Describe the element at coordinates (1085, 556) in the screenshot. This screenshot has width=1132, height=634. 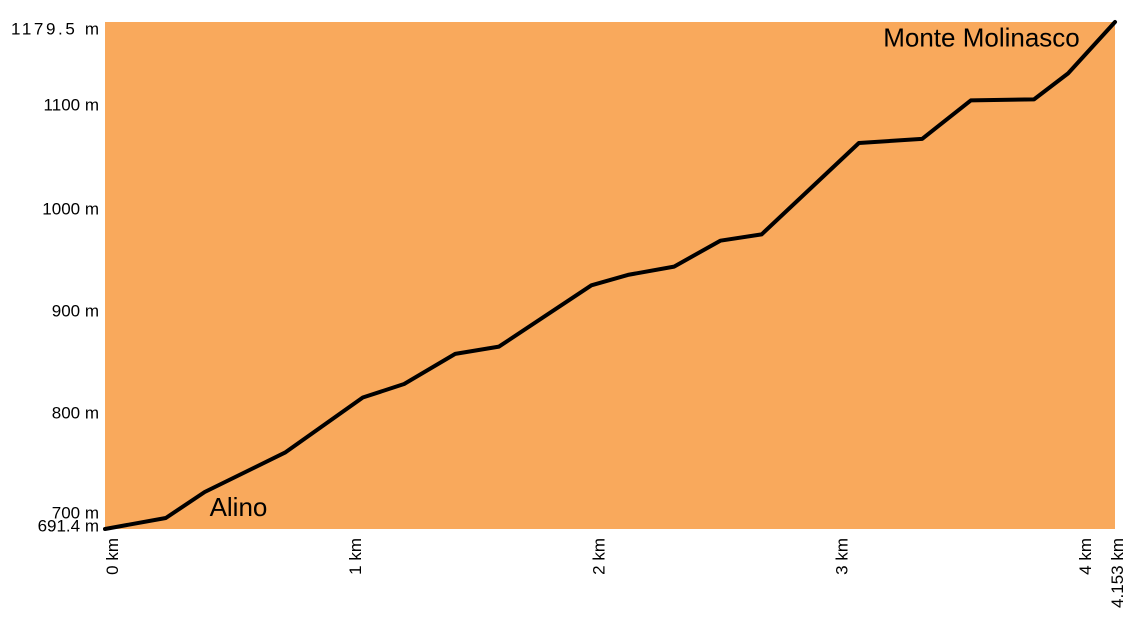
I see `x-tick-4: 4 km` at that location.